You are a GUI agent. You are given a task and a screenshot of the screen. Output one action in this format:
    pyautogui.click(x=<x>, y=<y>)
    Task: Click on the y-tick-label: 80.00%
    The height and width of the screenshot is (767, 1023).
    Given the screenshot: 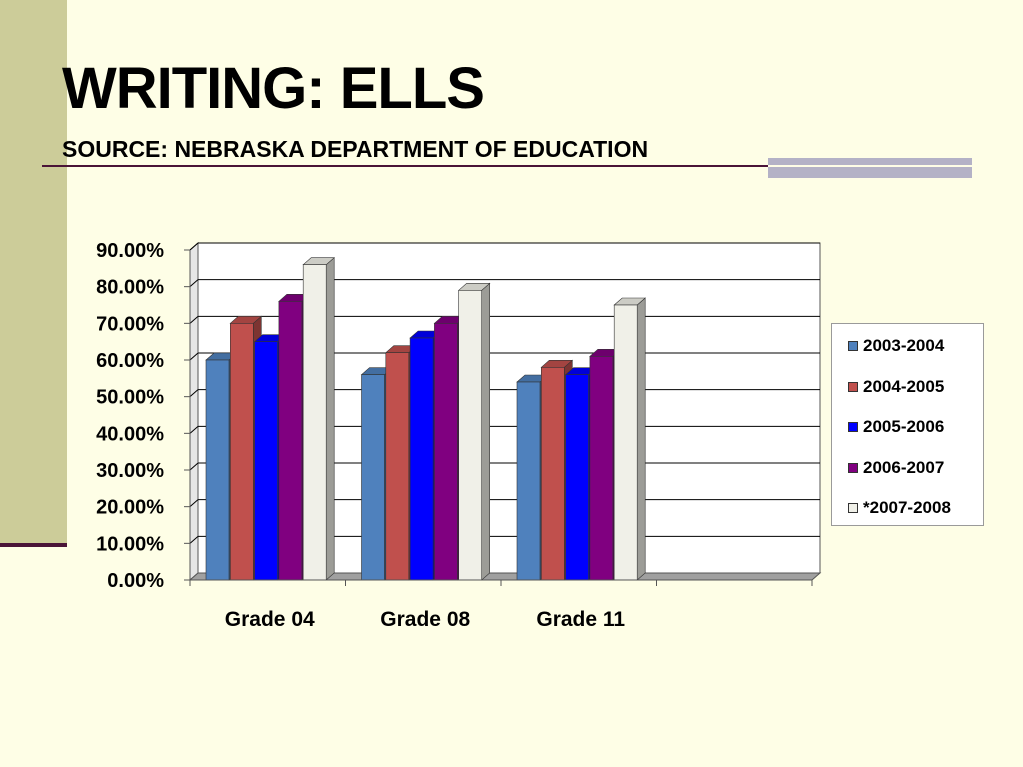 What is the action you would take?
    pyautogui.click(x=130, y=288)
    